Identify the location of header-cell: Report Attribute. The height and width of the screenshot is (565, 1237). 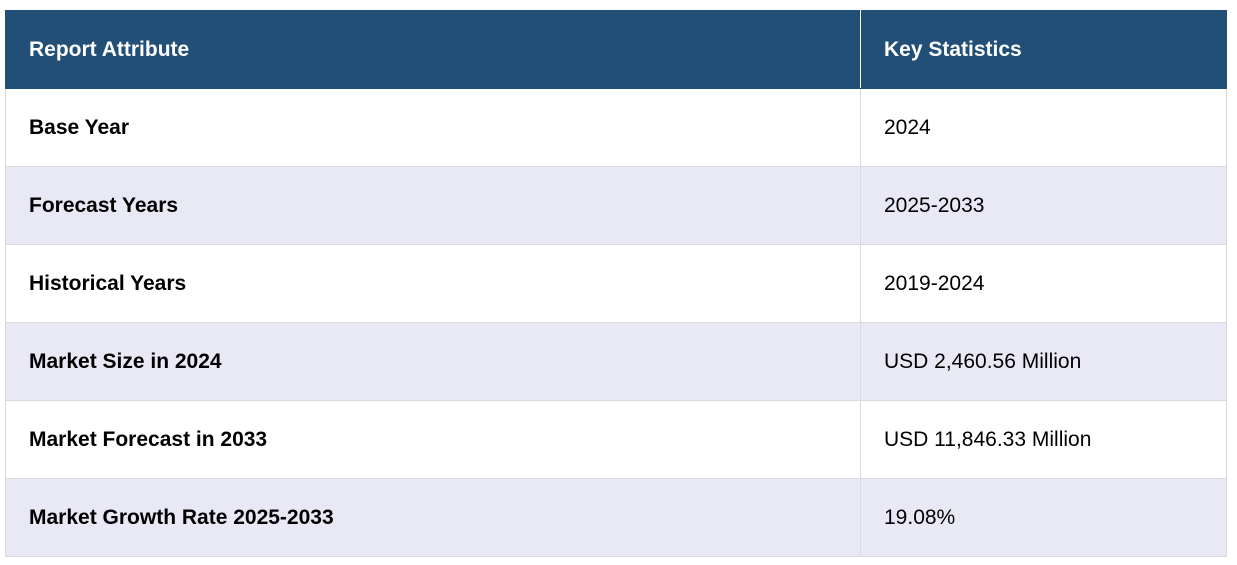
(433, 49).